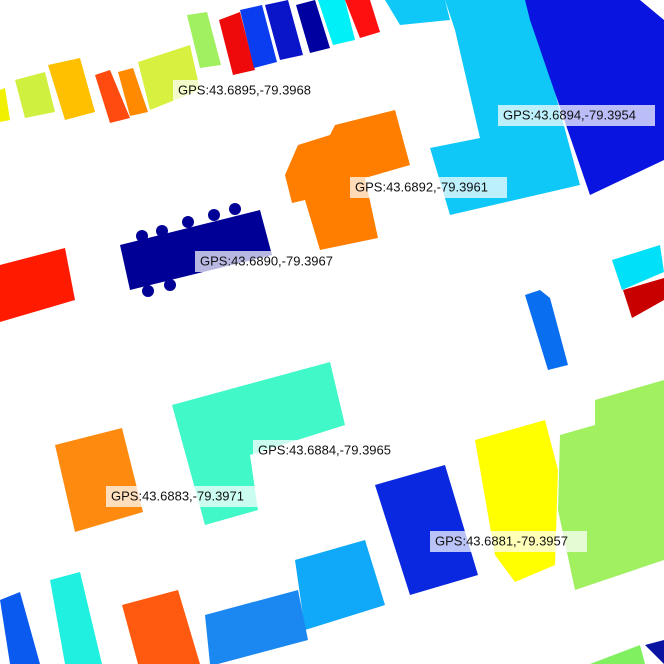 Image resolution: width=664 pixels, height=664 pixels. I want to click on gps-label: GPS:43.6881,-79.3957, so click(501, 540).